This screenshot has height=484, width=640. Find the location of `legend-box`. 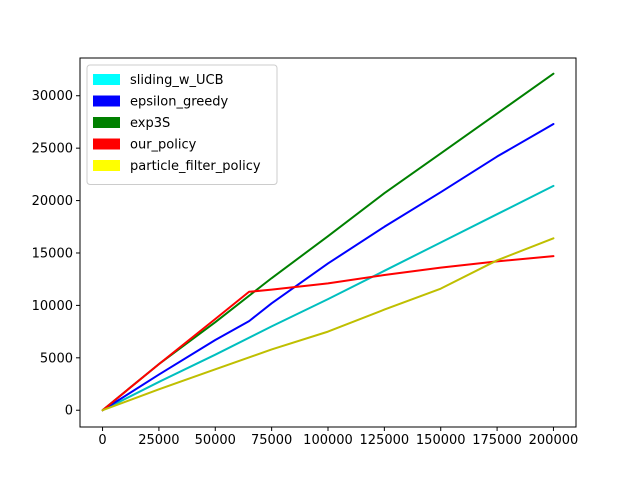

legend-box is located at coordinates (182, 124).